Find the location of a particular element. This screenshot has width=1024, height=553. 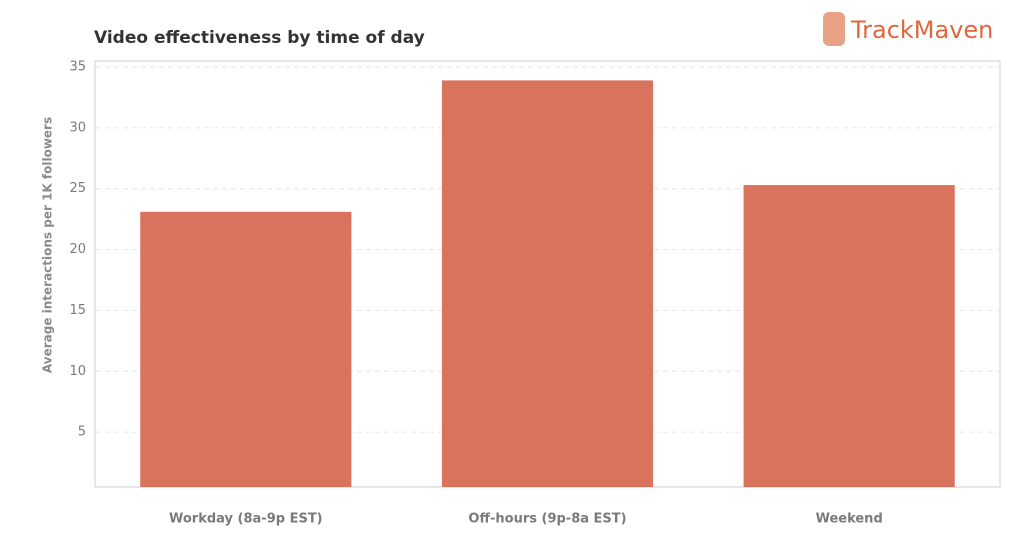

x-tick-label: Off-hours (9p-8a EST) is located at coordinates (547, 519).